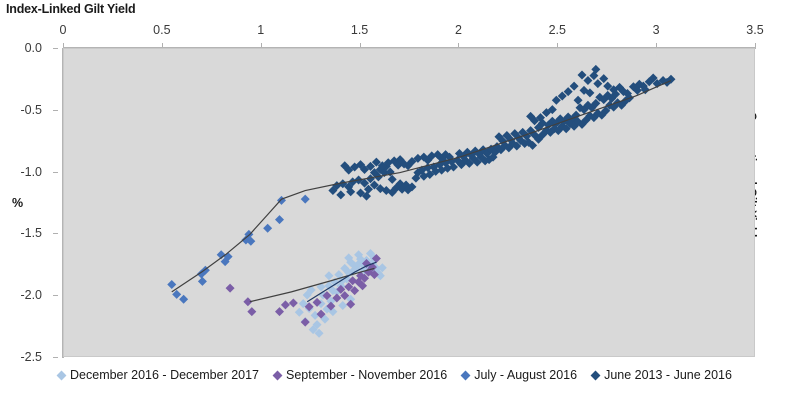 The width and height of the screenshot is (790, 402). I want to click on legend-item-3: June 2013 - June 2016, so click(661, 375).